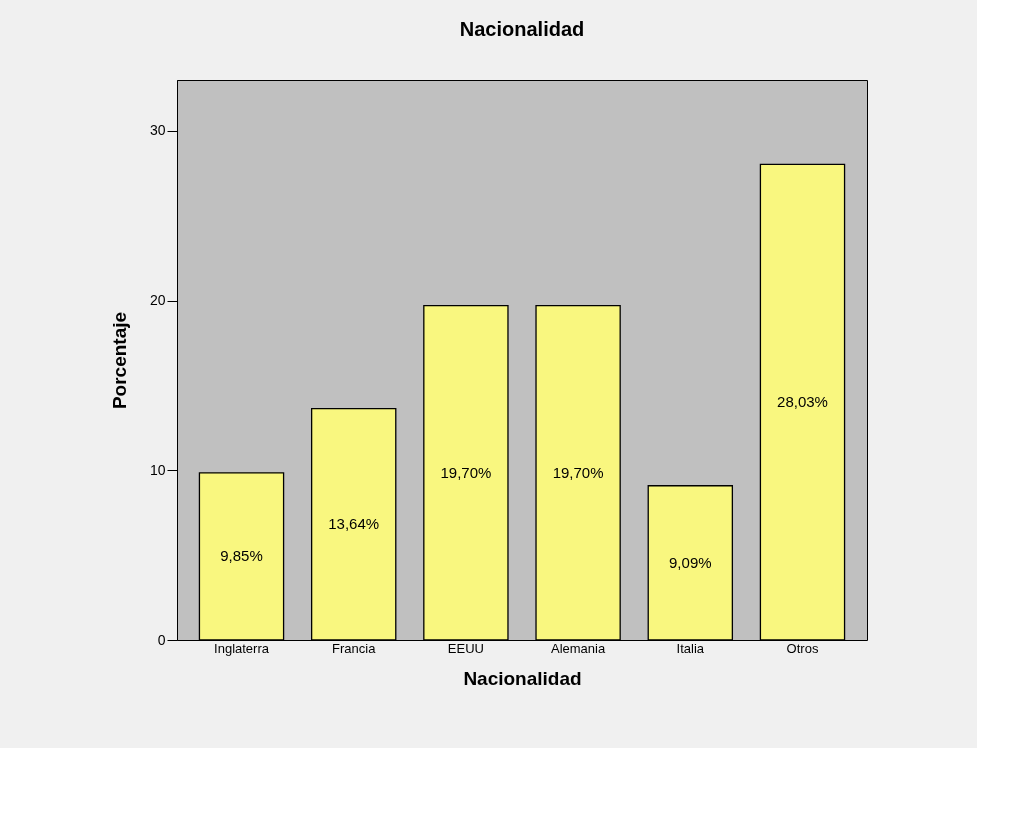 This screenshot has height=821, width=1035. What do you see at coordinates (690, 648) in the screenshot?
I see `x-tick-label: Italia` at bounding box center [690, 648].